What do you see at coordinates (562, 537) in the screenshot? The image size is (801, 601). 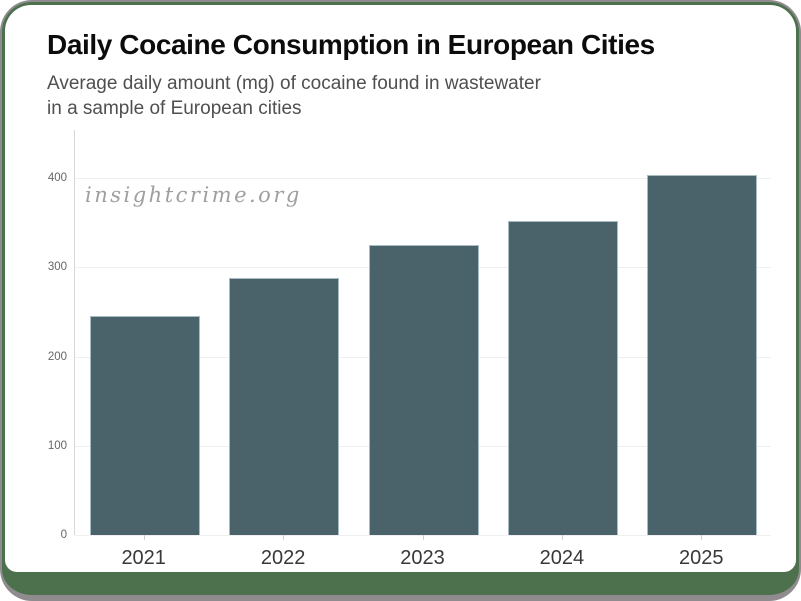 I see `x-tick-mark-2024` at bounding box center [562, 537].